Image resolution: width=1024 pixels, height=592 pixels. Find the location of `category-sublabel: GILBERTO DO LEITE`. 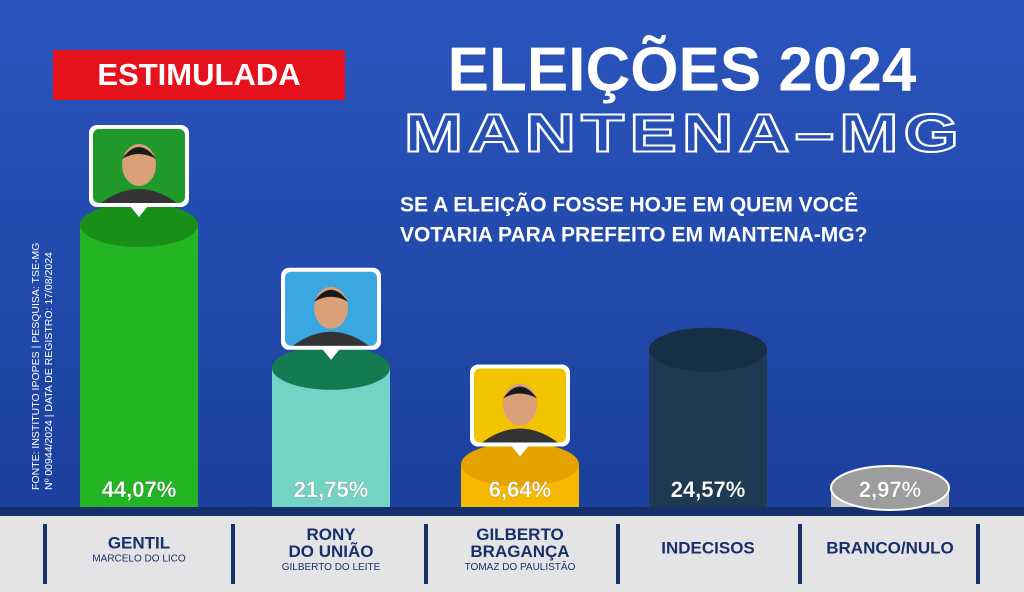

category-sublabel: GILBERTO DO LEITE is located at coordinates (331, 567).